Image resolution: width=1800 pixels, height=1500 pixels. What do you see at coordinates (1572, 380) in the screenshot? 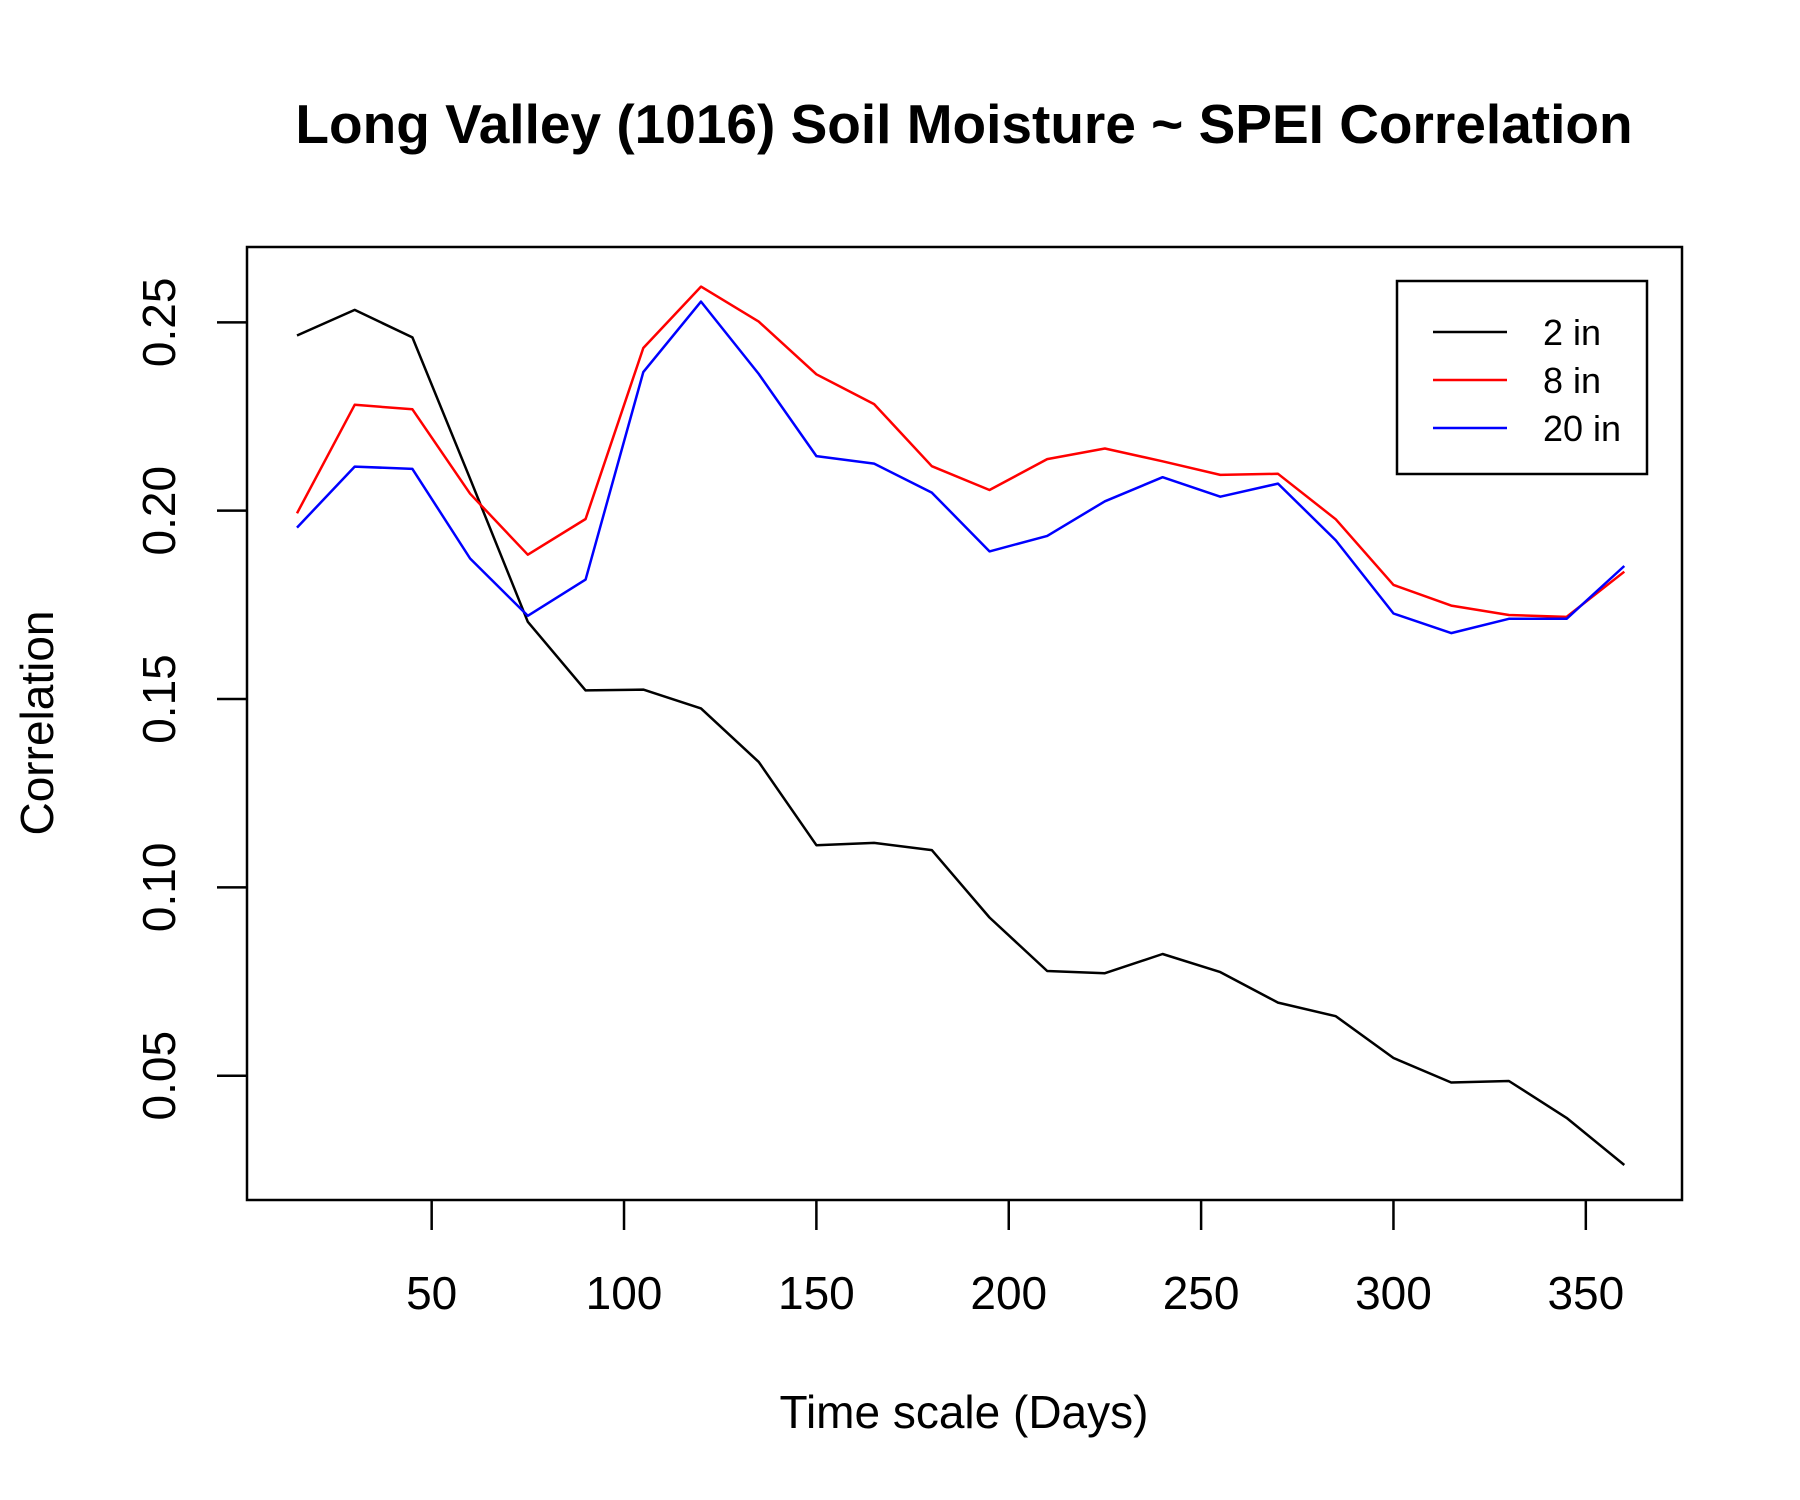
I see `legend-label: 8 in` at bounding box center [1572, 380].